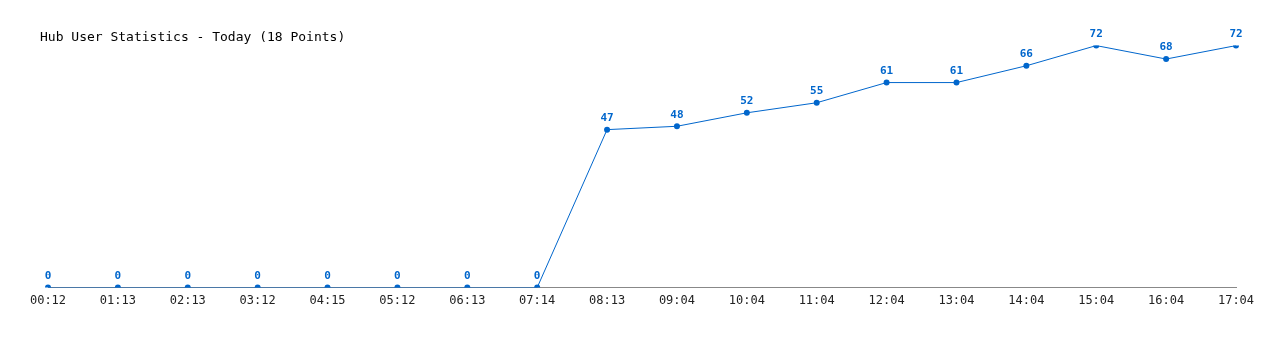  What do you see at coordinates (257, 299) in the screenshot?
I see `x-tick-label: 03:12` at bounding box center [257, 299].